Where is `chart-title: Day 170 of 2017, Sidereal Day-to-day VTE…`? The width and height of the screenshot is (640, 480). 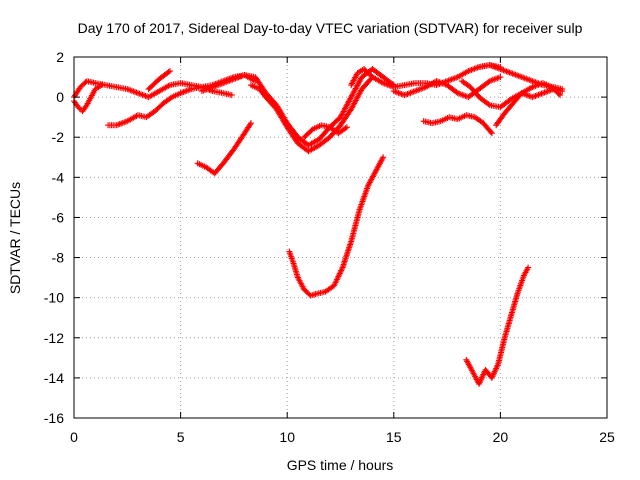
chart-title: Day 170 of 2017, Sidereal Day-to-day VTE… is located at coordinates (330, 28).